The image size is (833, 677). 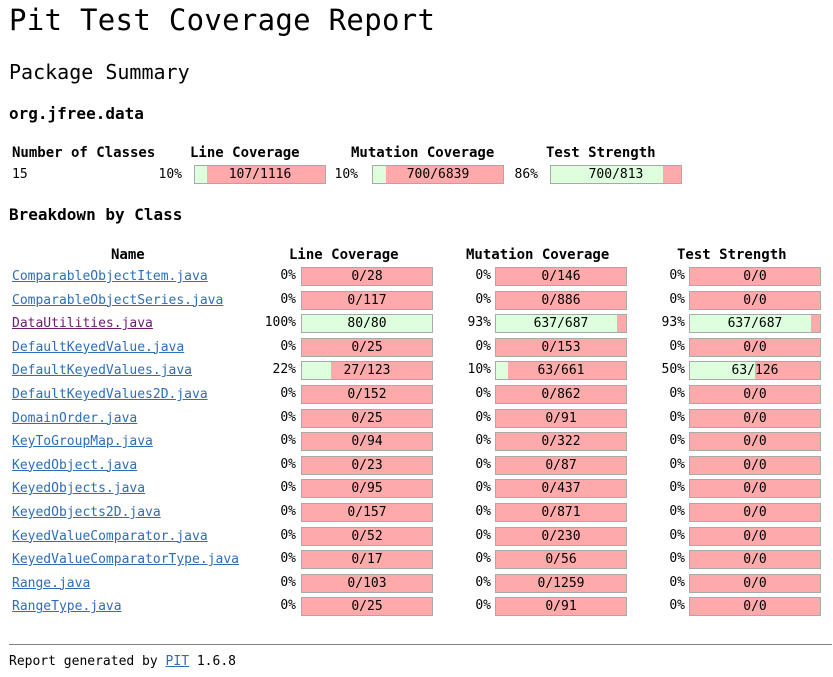 I want to click on mutation-coverage-value: 0/1259, so click(x=561, y=583).